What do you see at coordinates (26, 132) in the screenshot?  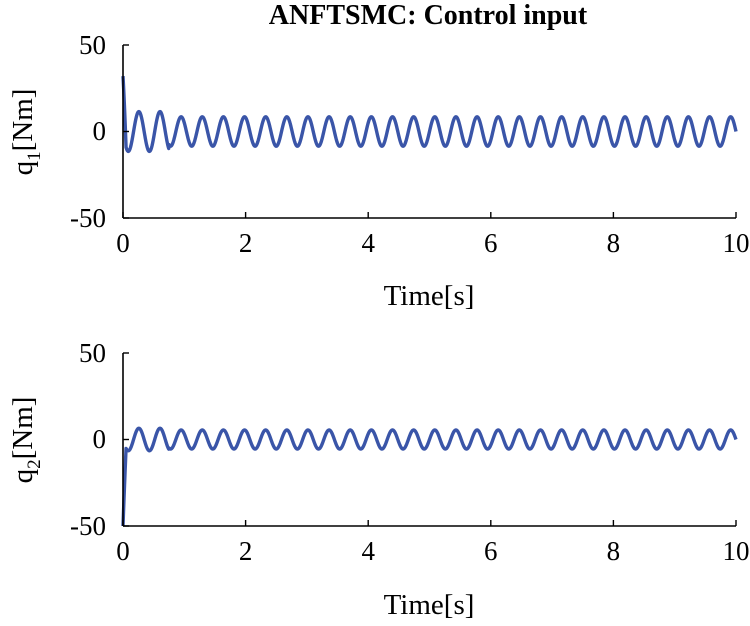 I see `y-axis-label: q1[Nm]` at bounding box center [26, 132].